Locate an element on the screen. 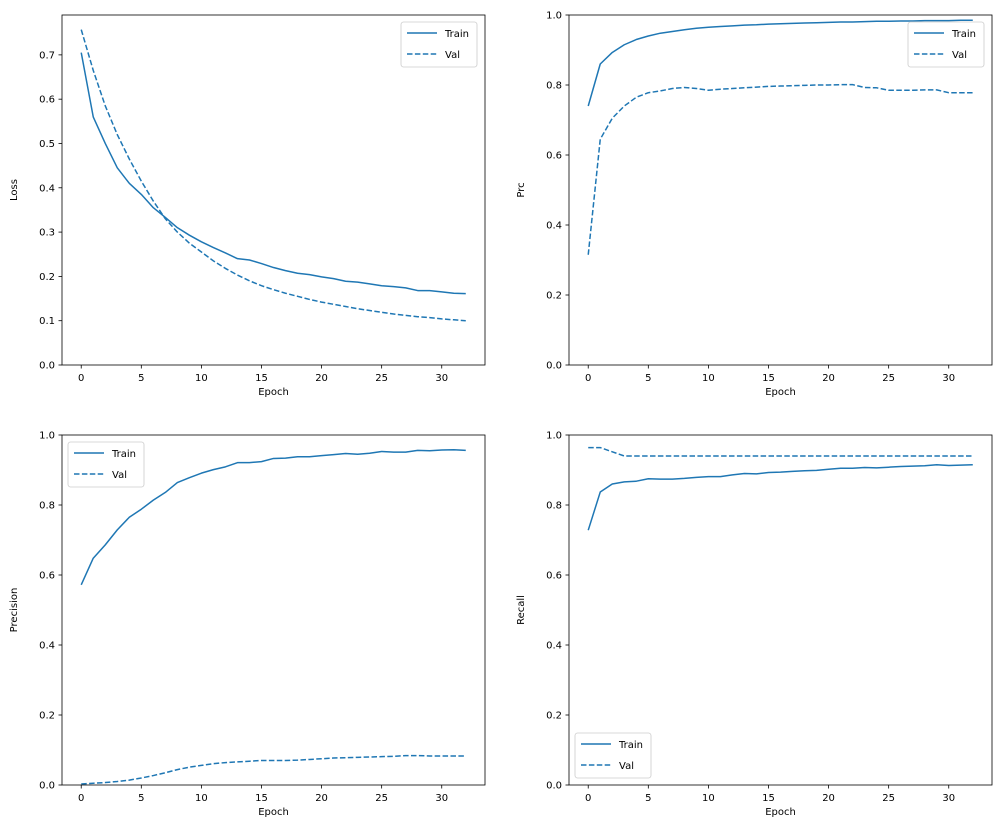 Image resolution: width=1001 pixels, height=838 pixels. y-axis-label: Recall is located at coordinates (521, 610).